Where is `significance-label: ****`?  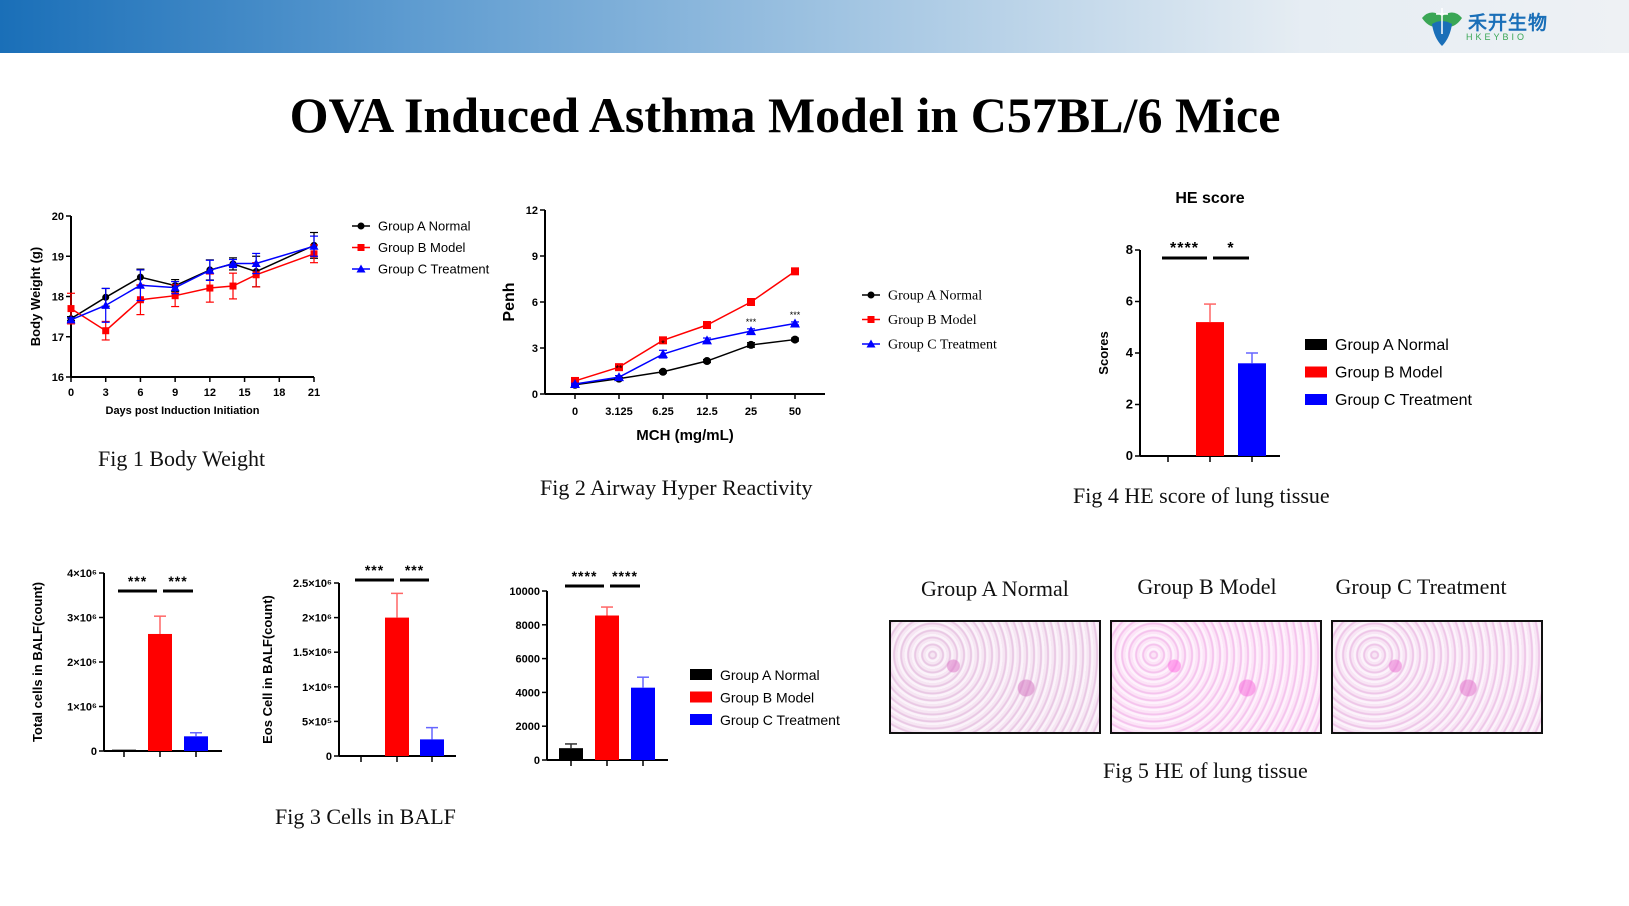
significance-label: **** is located at coordinates (625, 576).